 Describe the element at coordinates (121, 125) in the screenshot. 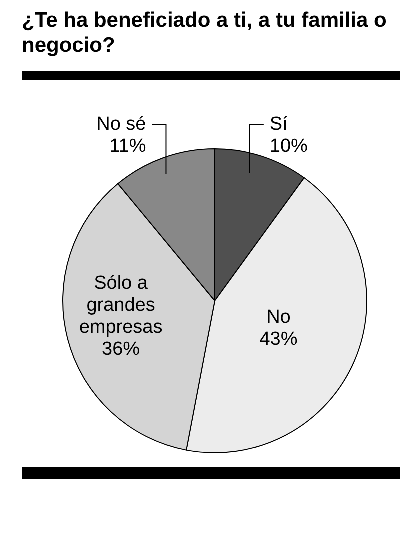

I see `slice-label: No sé` at that location.